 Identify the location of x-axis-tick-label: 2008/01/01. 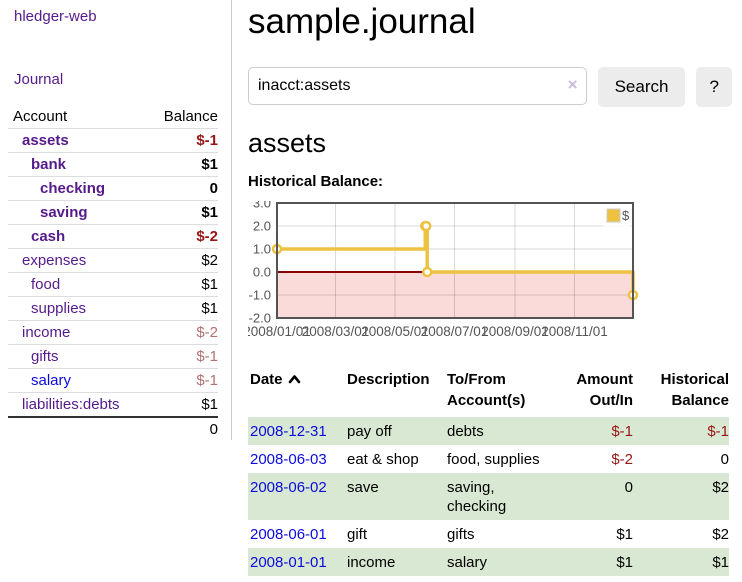
(279, 331).